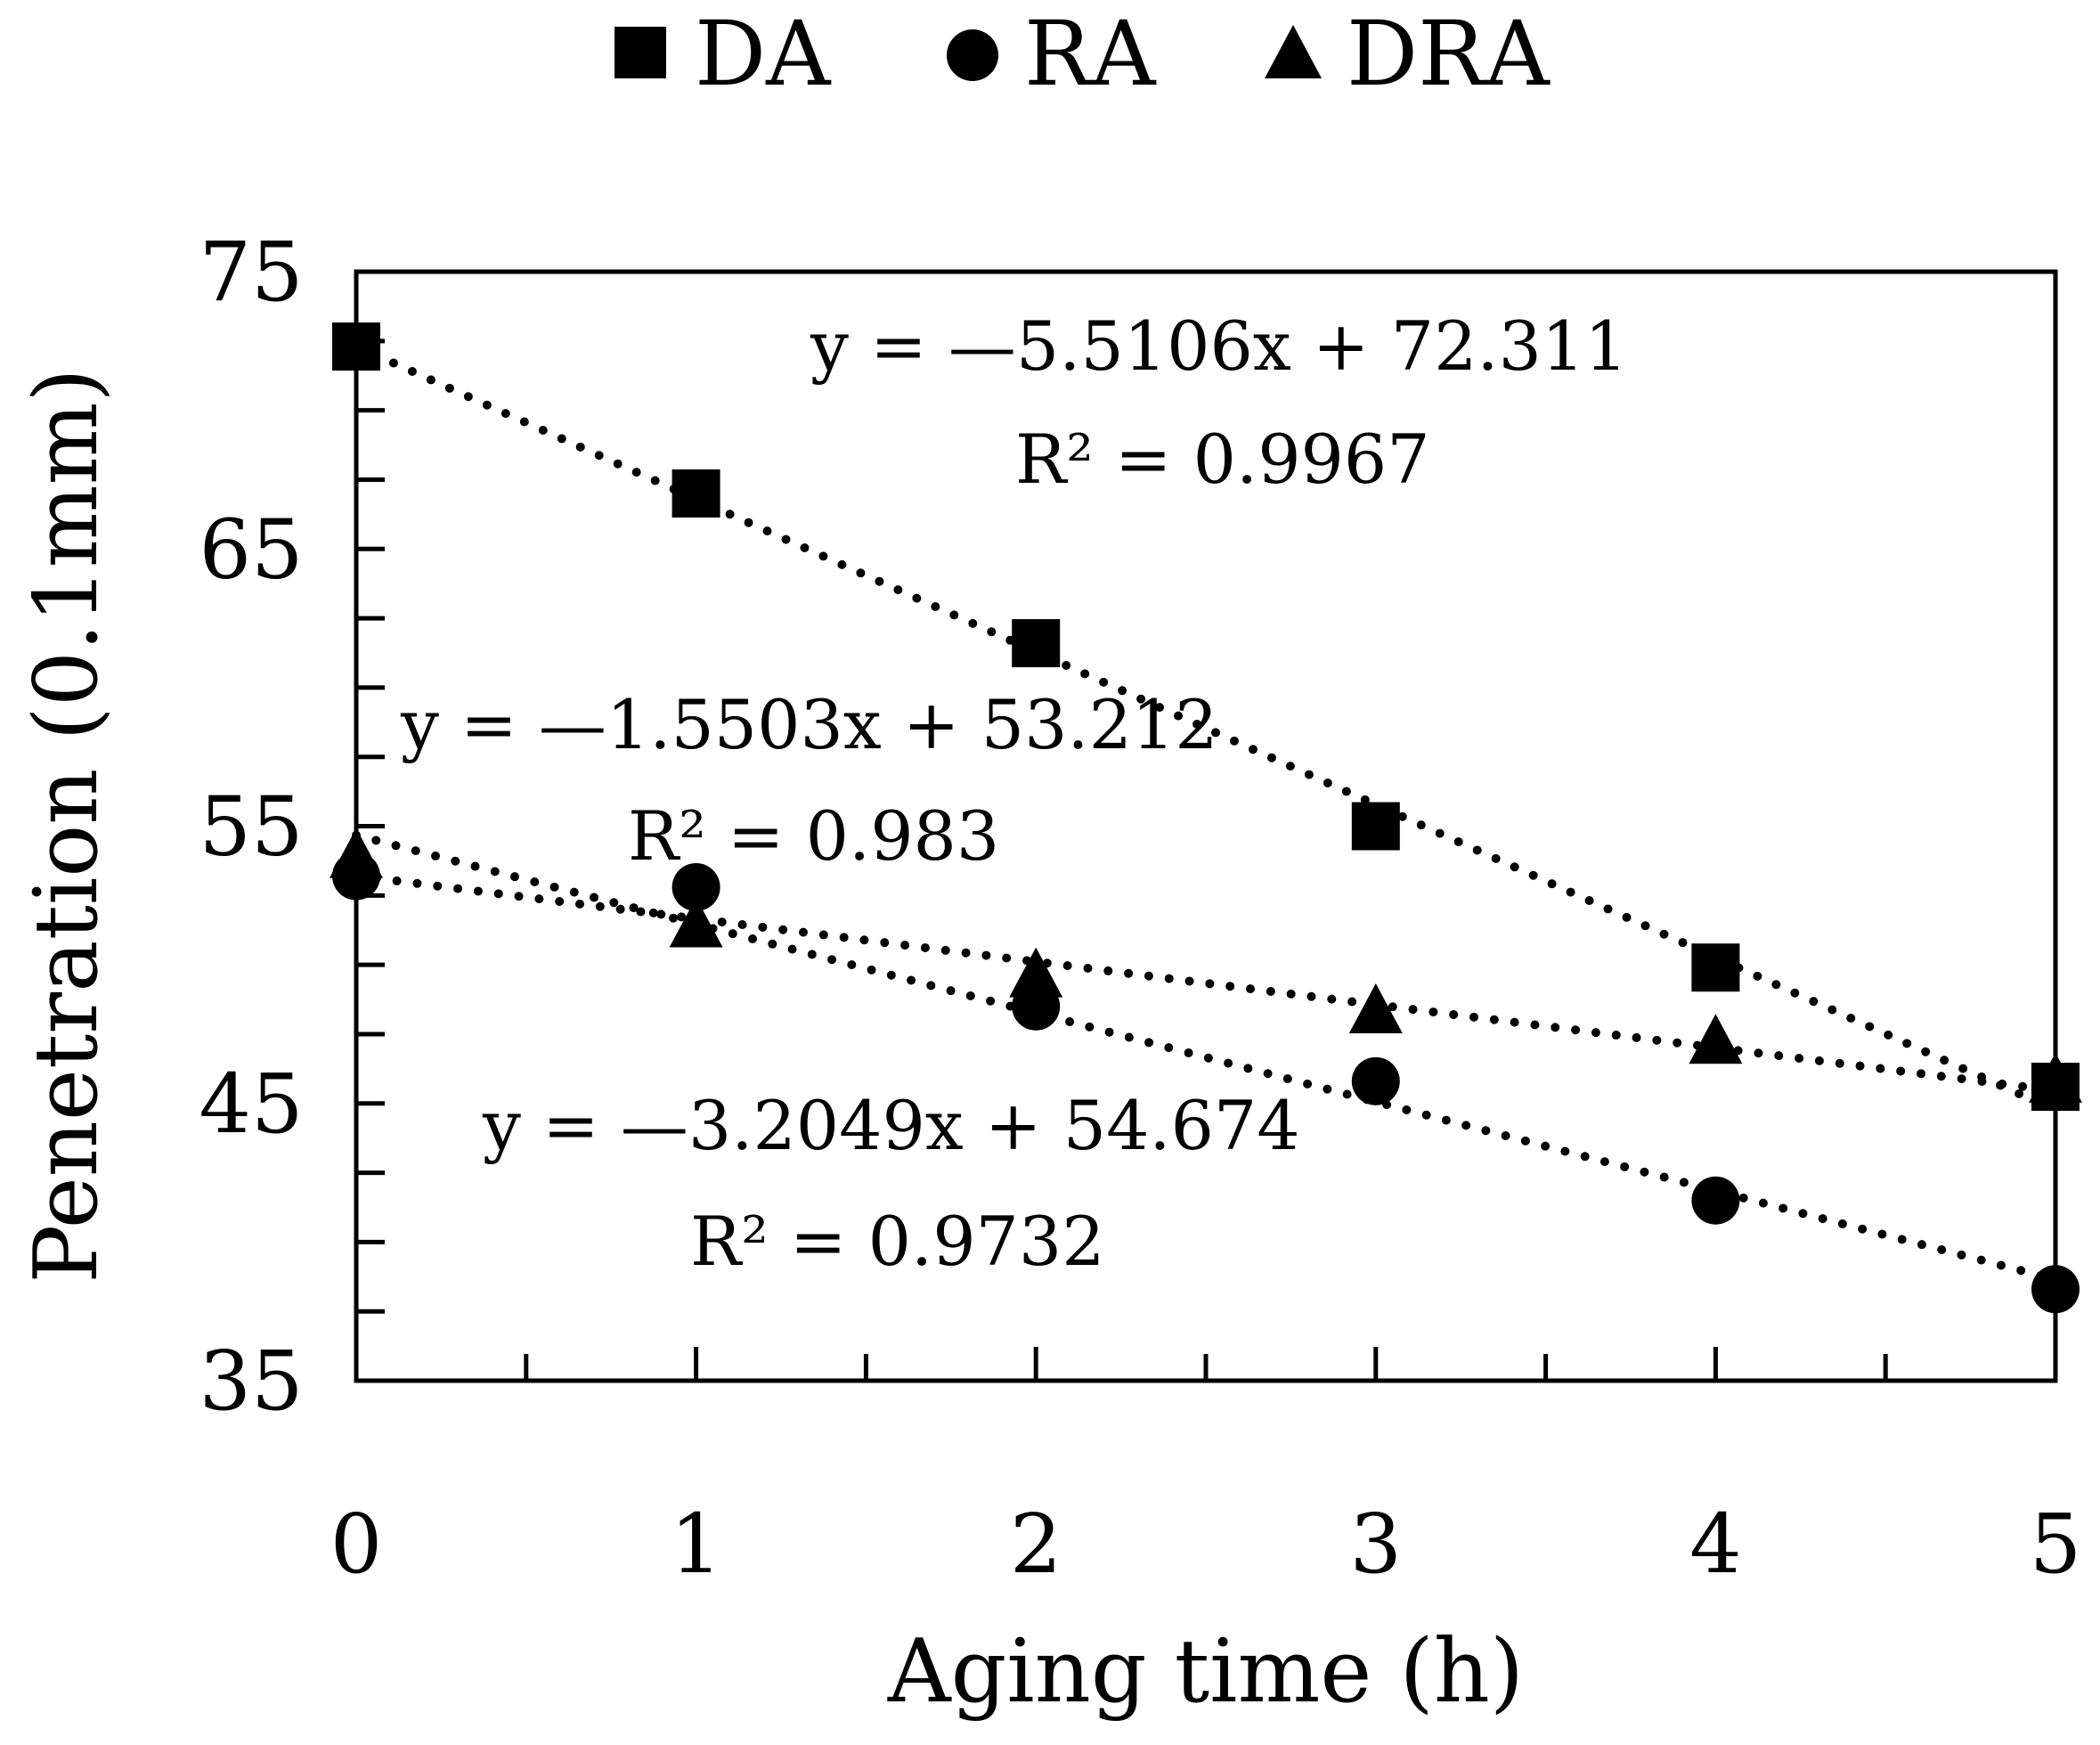  Describe the element at coordinates (356, 1544) in the screenshot. I see `x-tick-label: 0` at that location.